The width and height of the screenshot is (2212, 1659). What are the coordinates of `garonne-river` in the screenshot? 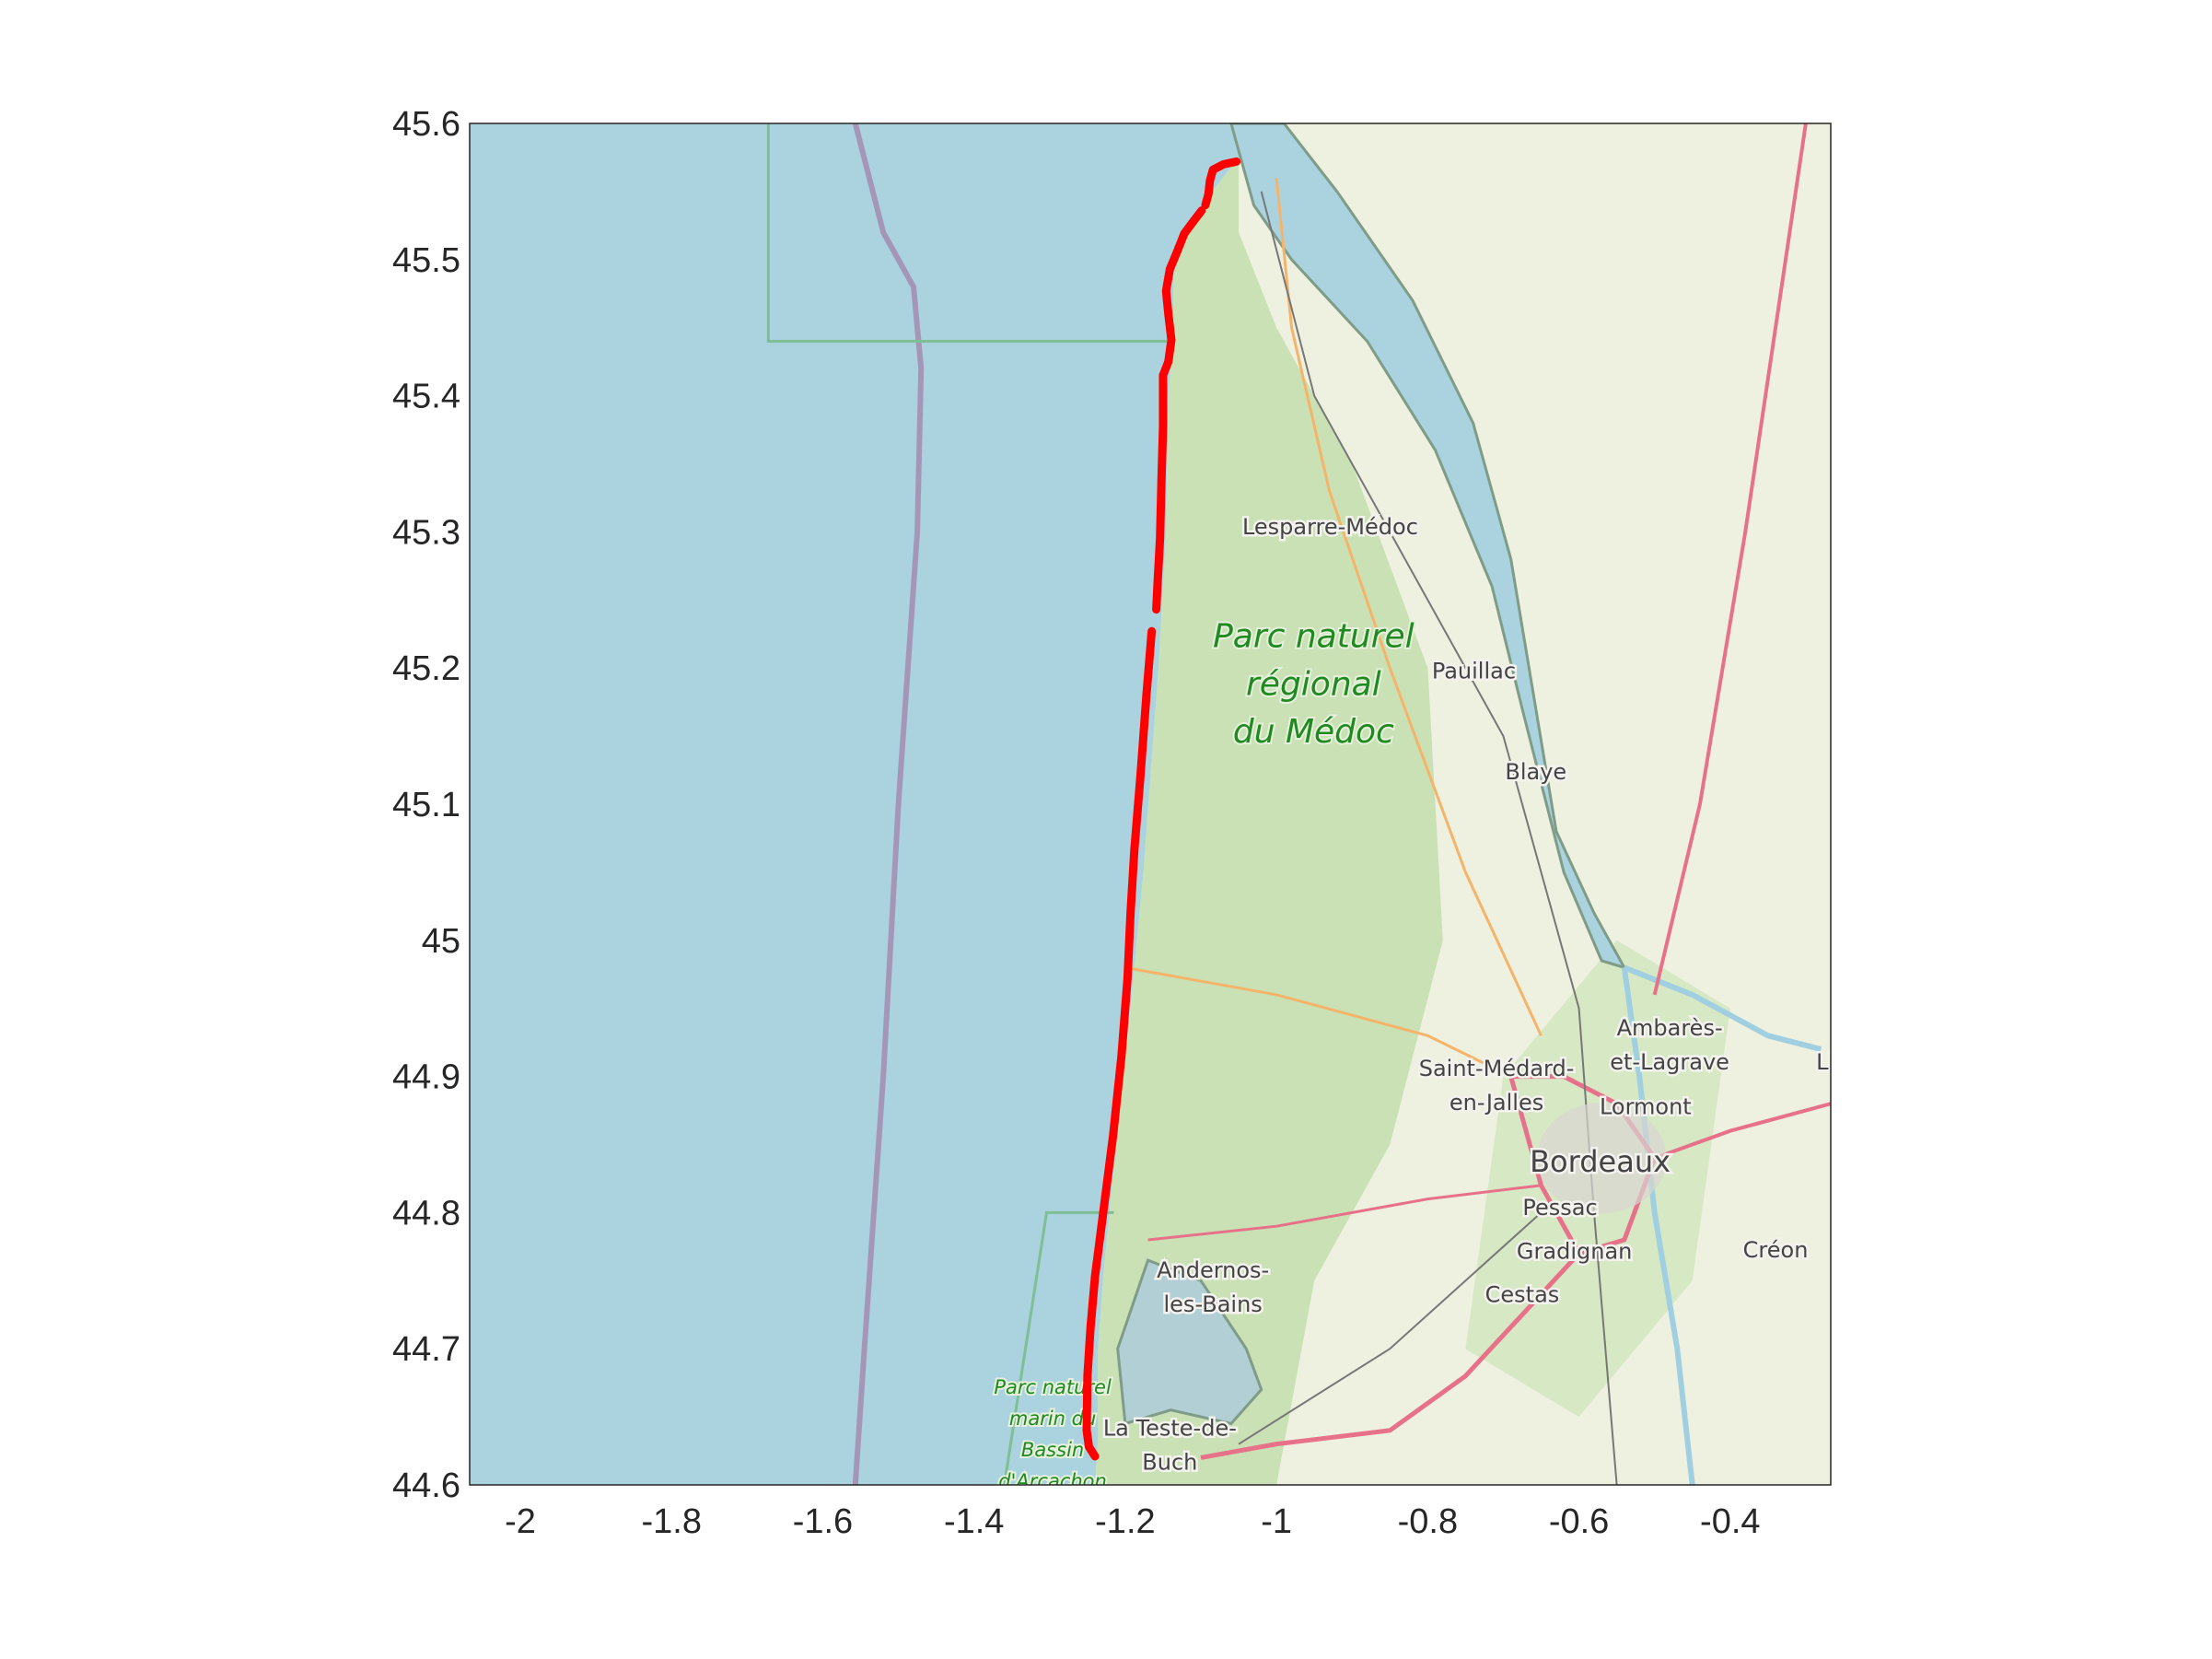 It's located at (1658, 1225).